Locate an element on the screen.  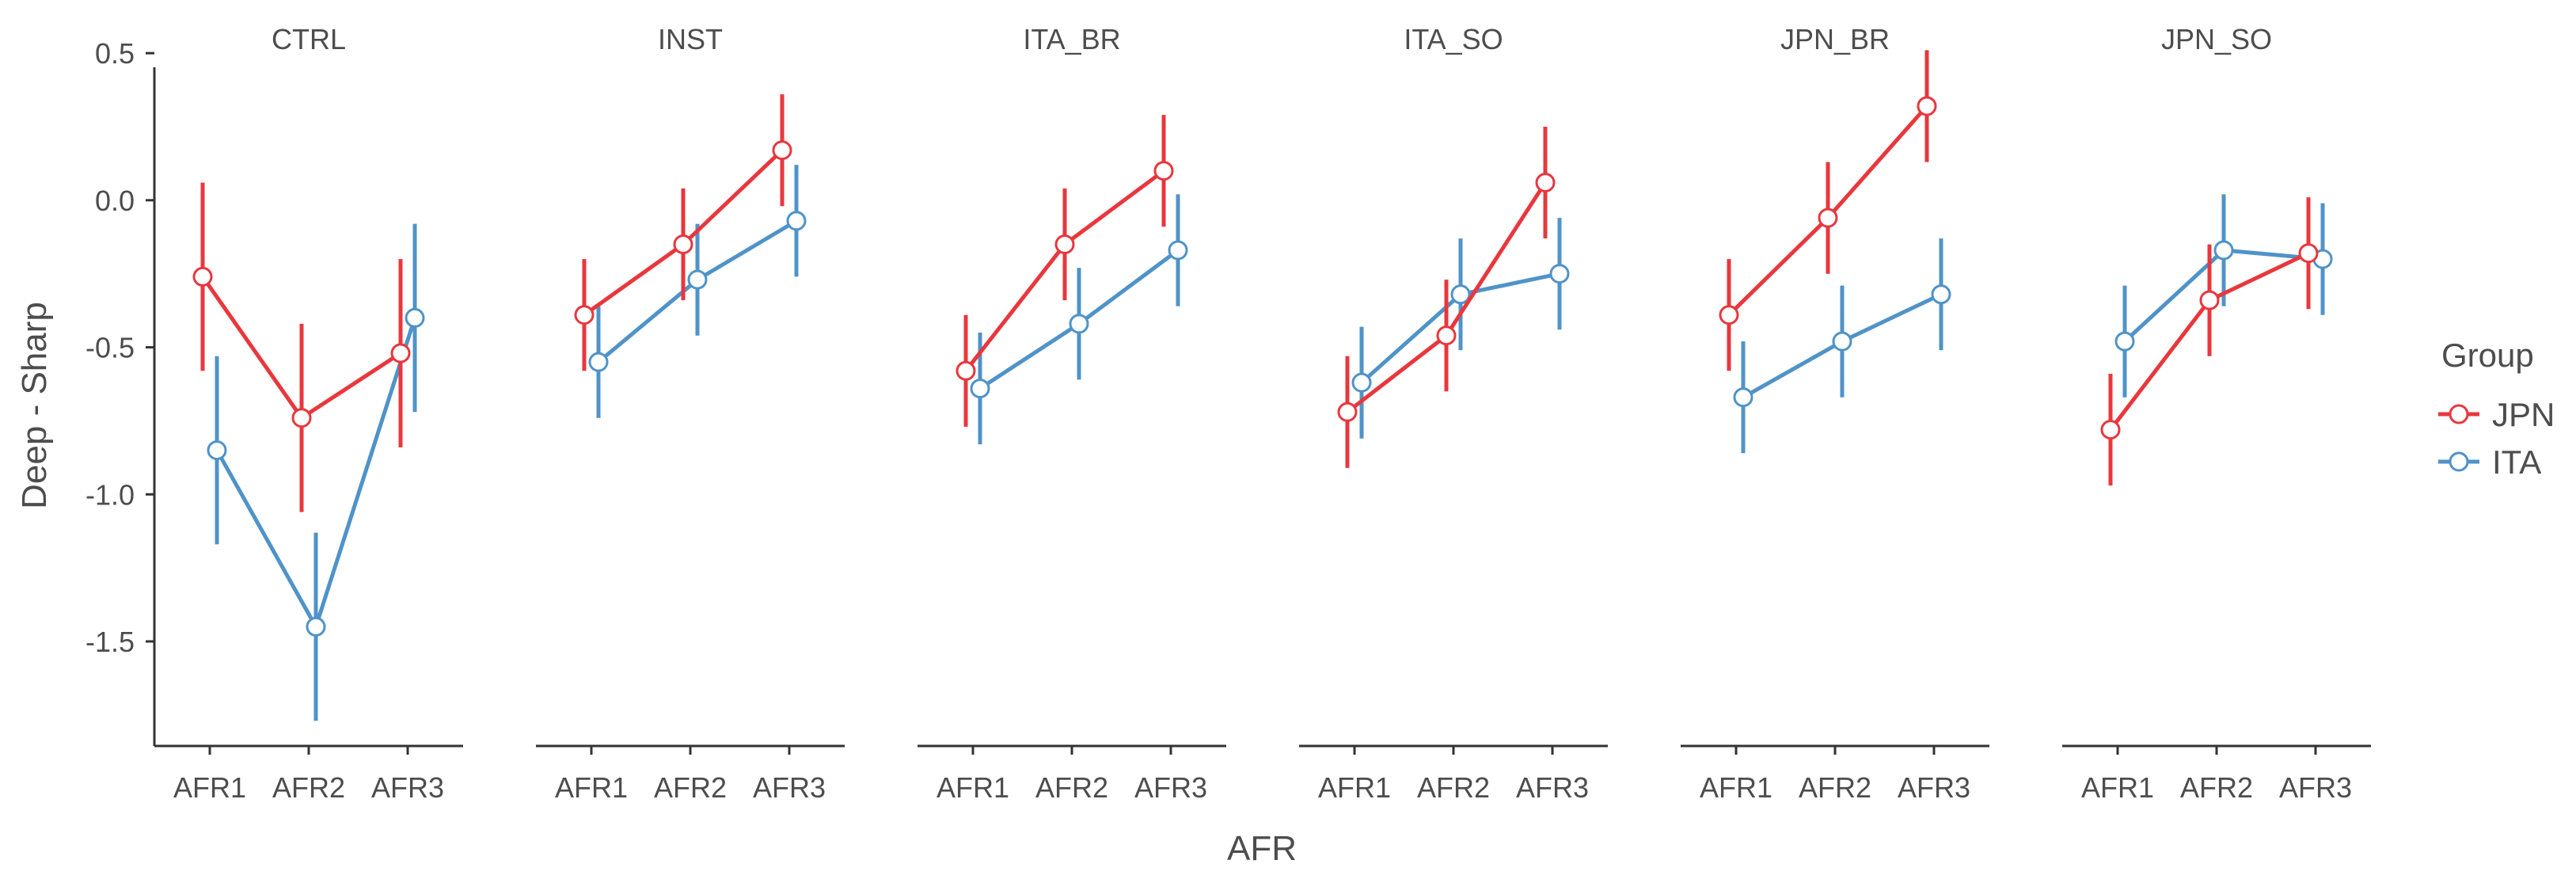
panel-title: JPN_SO is located at coordinates (2216, 39).